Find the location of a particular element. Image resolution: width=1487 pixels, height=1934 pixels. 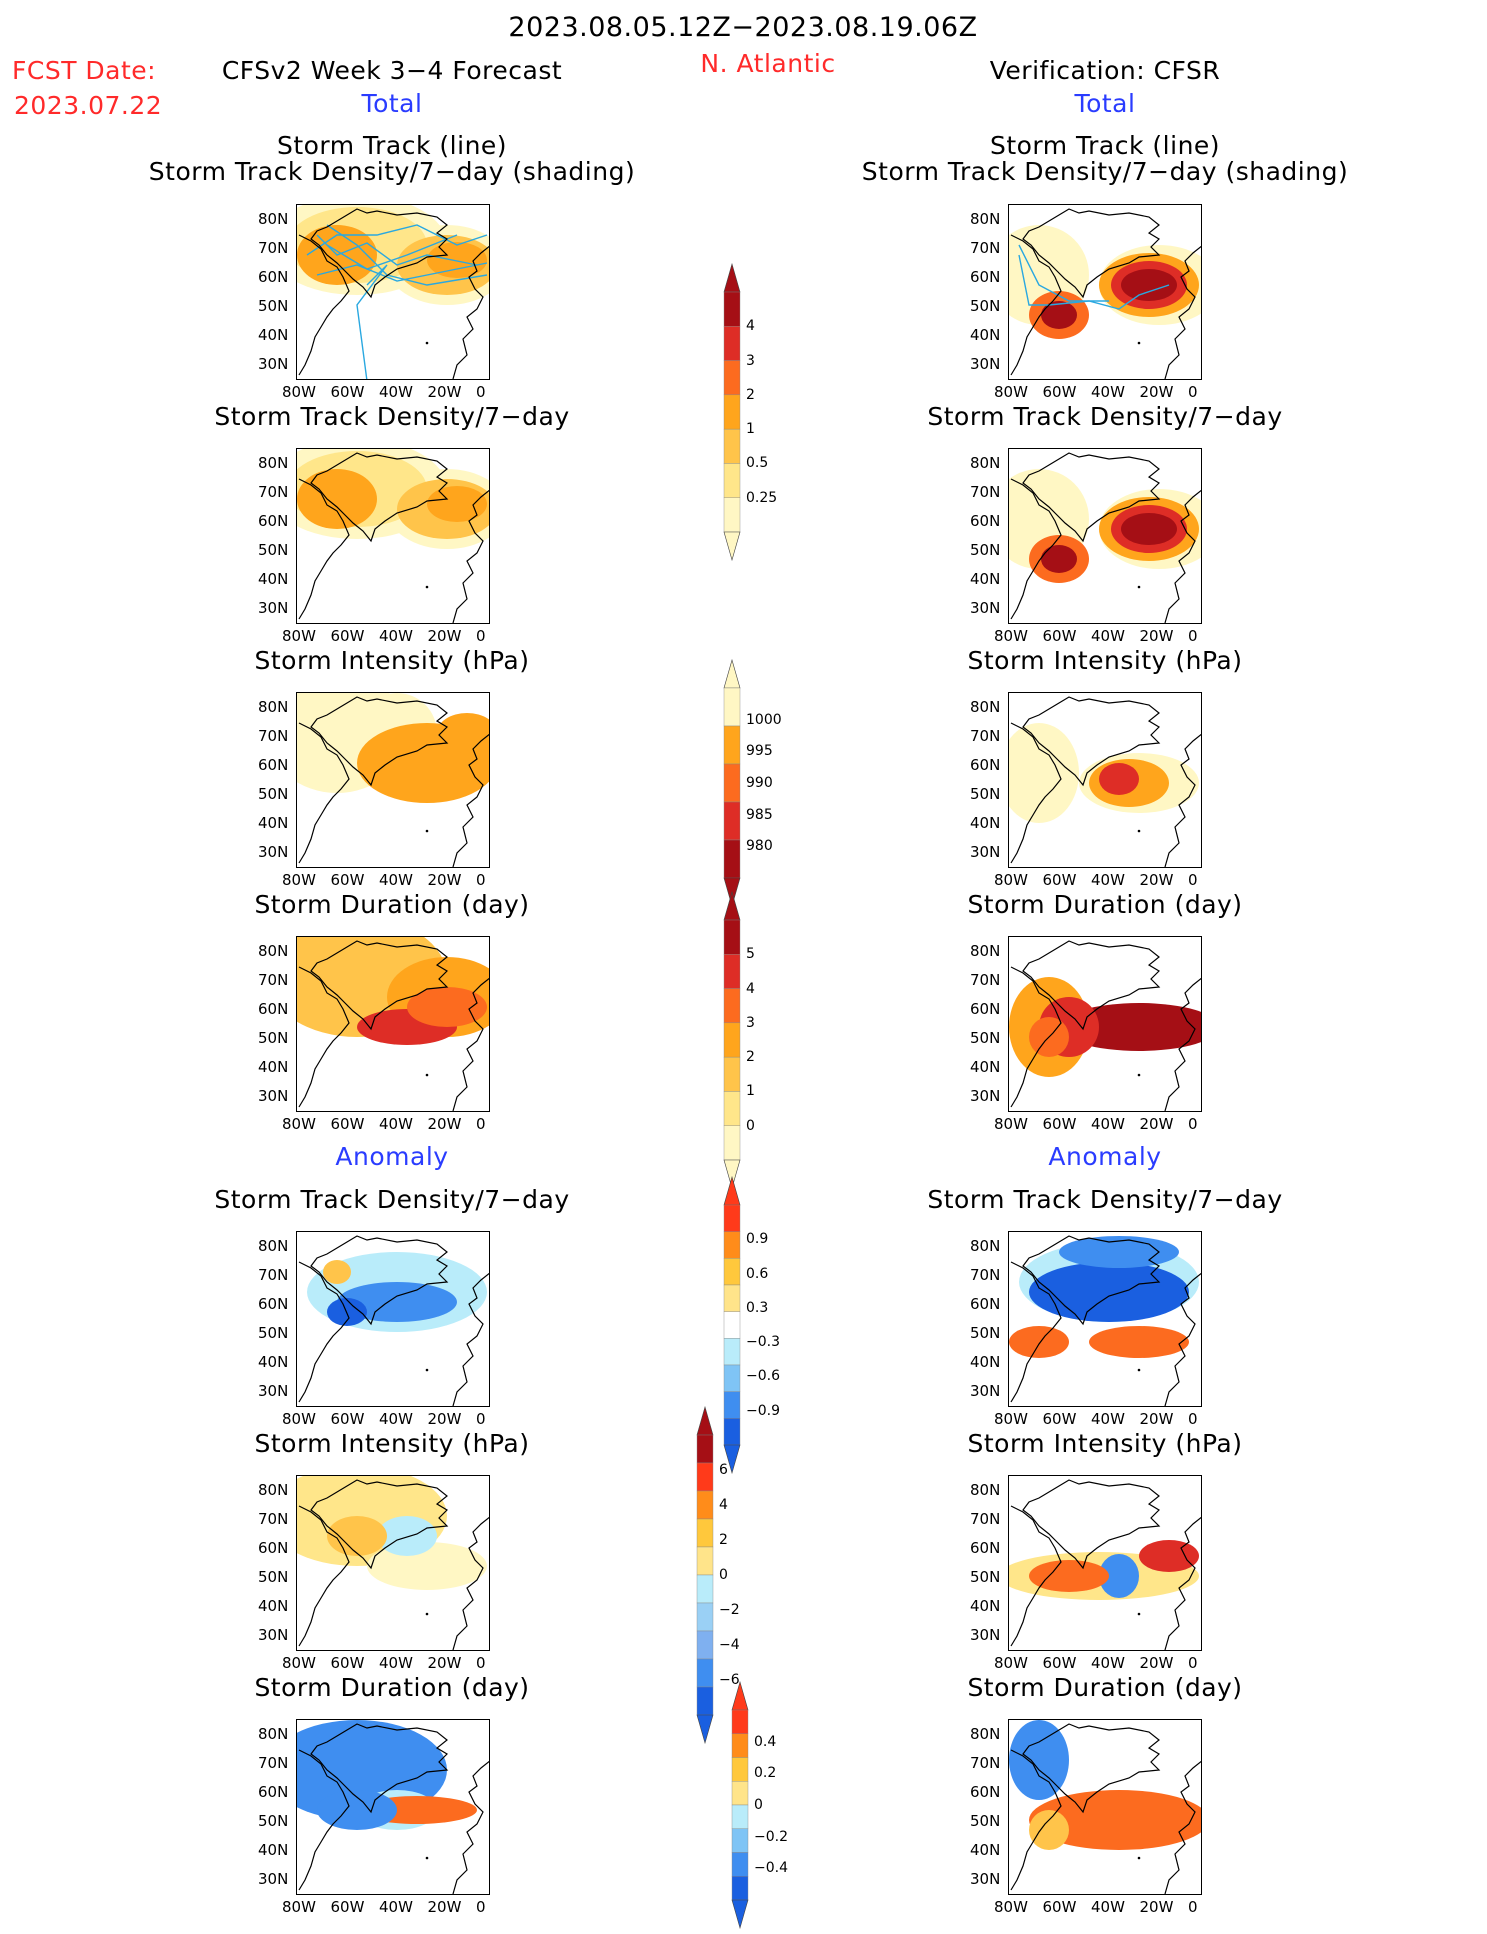

colorbar-tick-label: −0.3 is located at coordinates (763, 1342).